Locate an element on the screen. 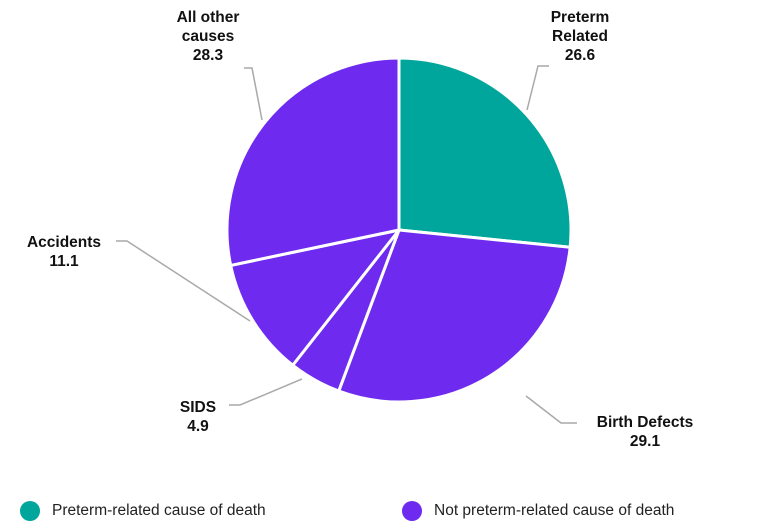  legend-item-not-preterm: Not preterm-related cause of death is located at coordinates (538, 511).